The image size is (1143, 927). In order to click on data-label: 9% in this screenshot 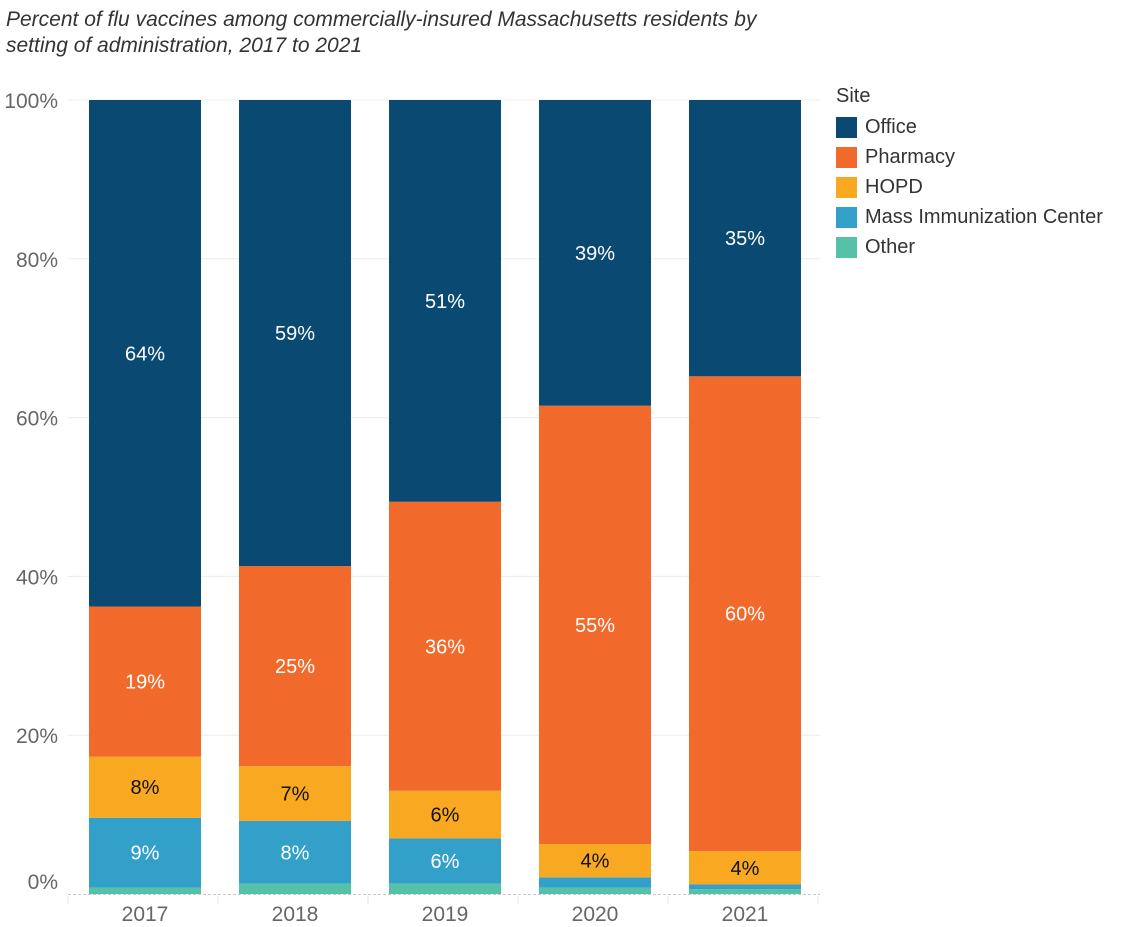, I will do `click(145, 854)`.